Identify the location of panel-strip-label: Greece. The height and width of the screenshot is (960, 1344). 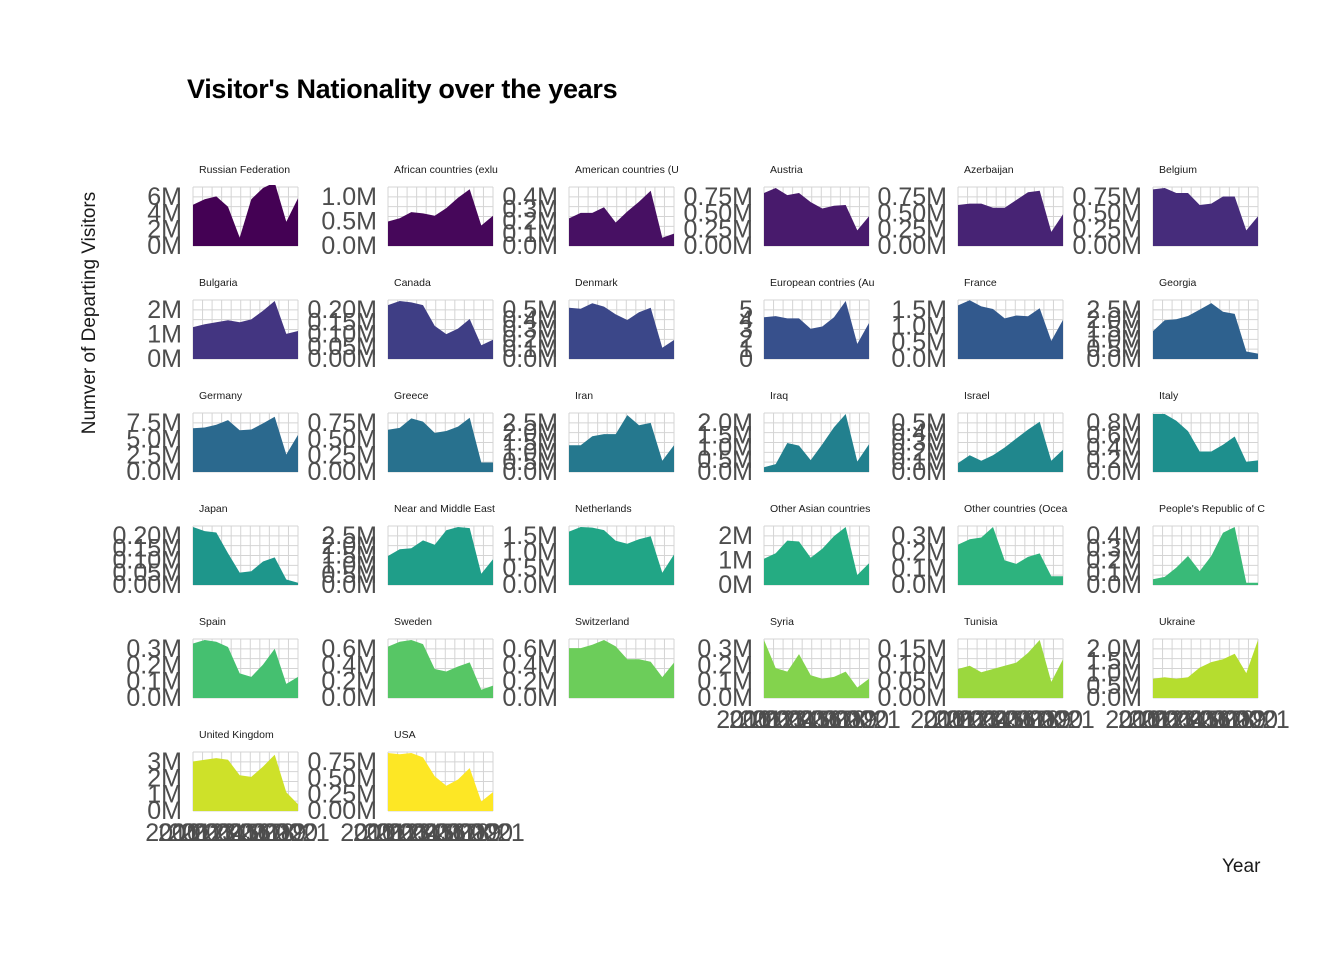
(411, 396).